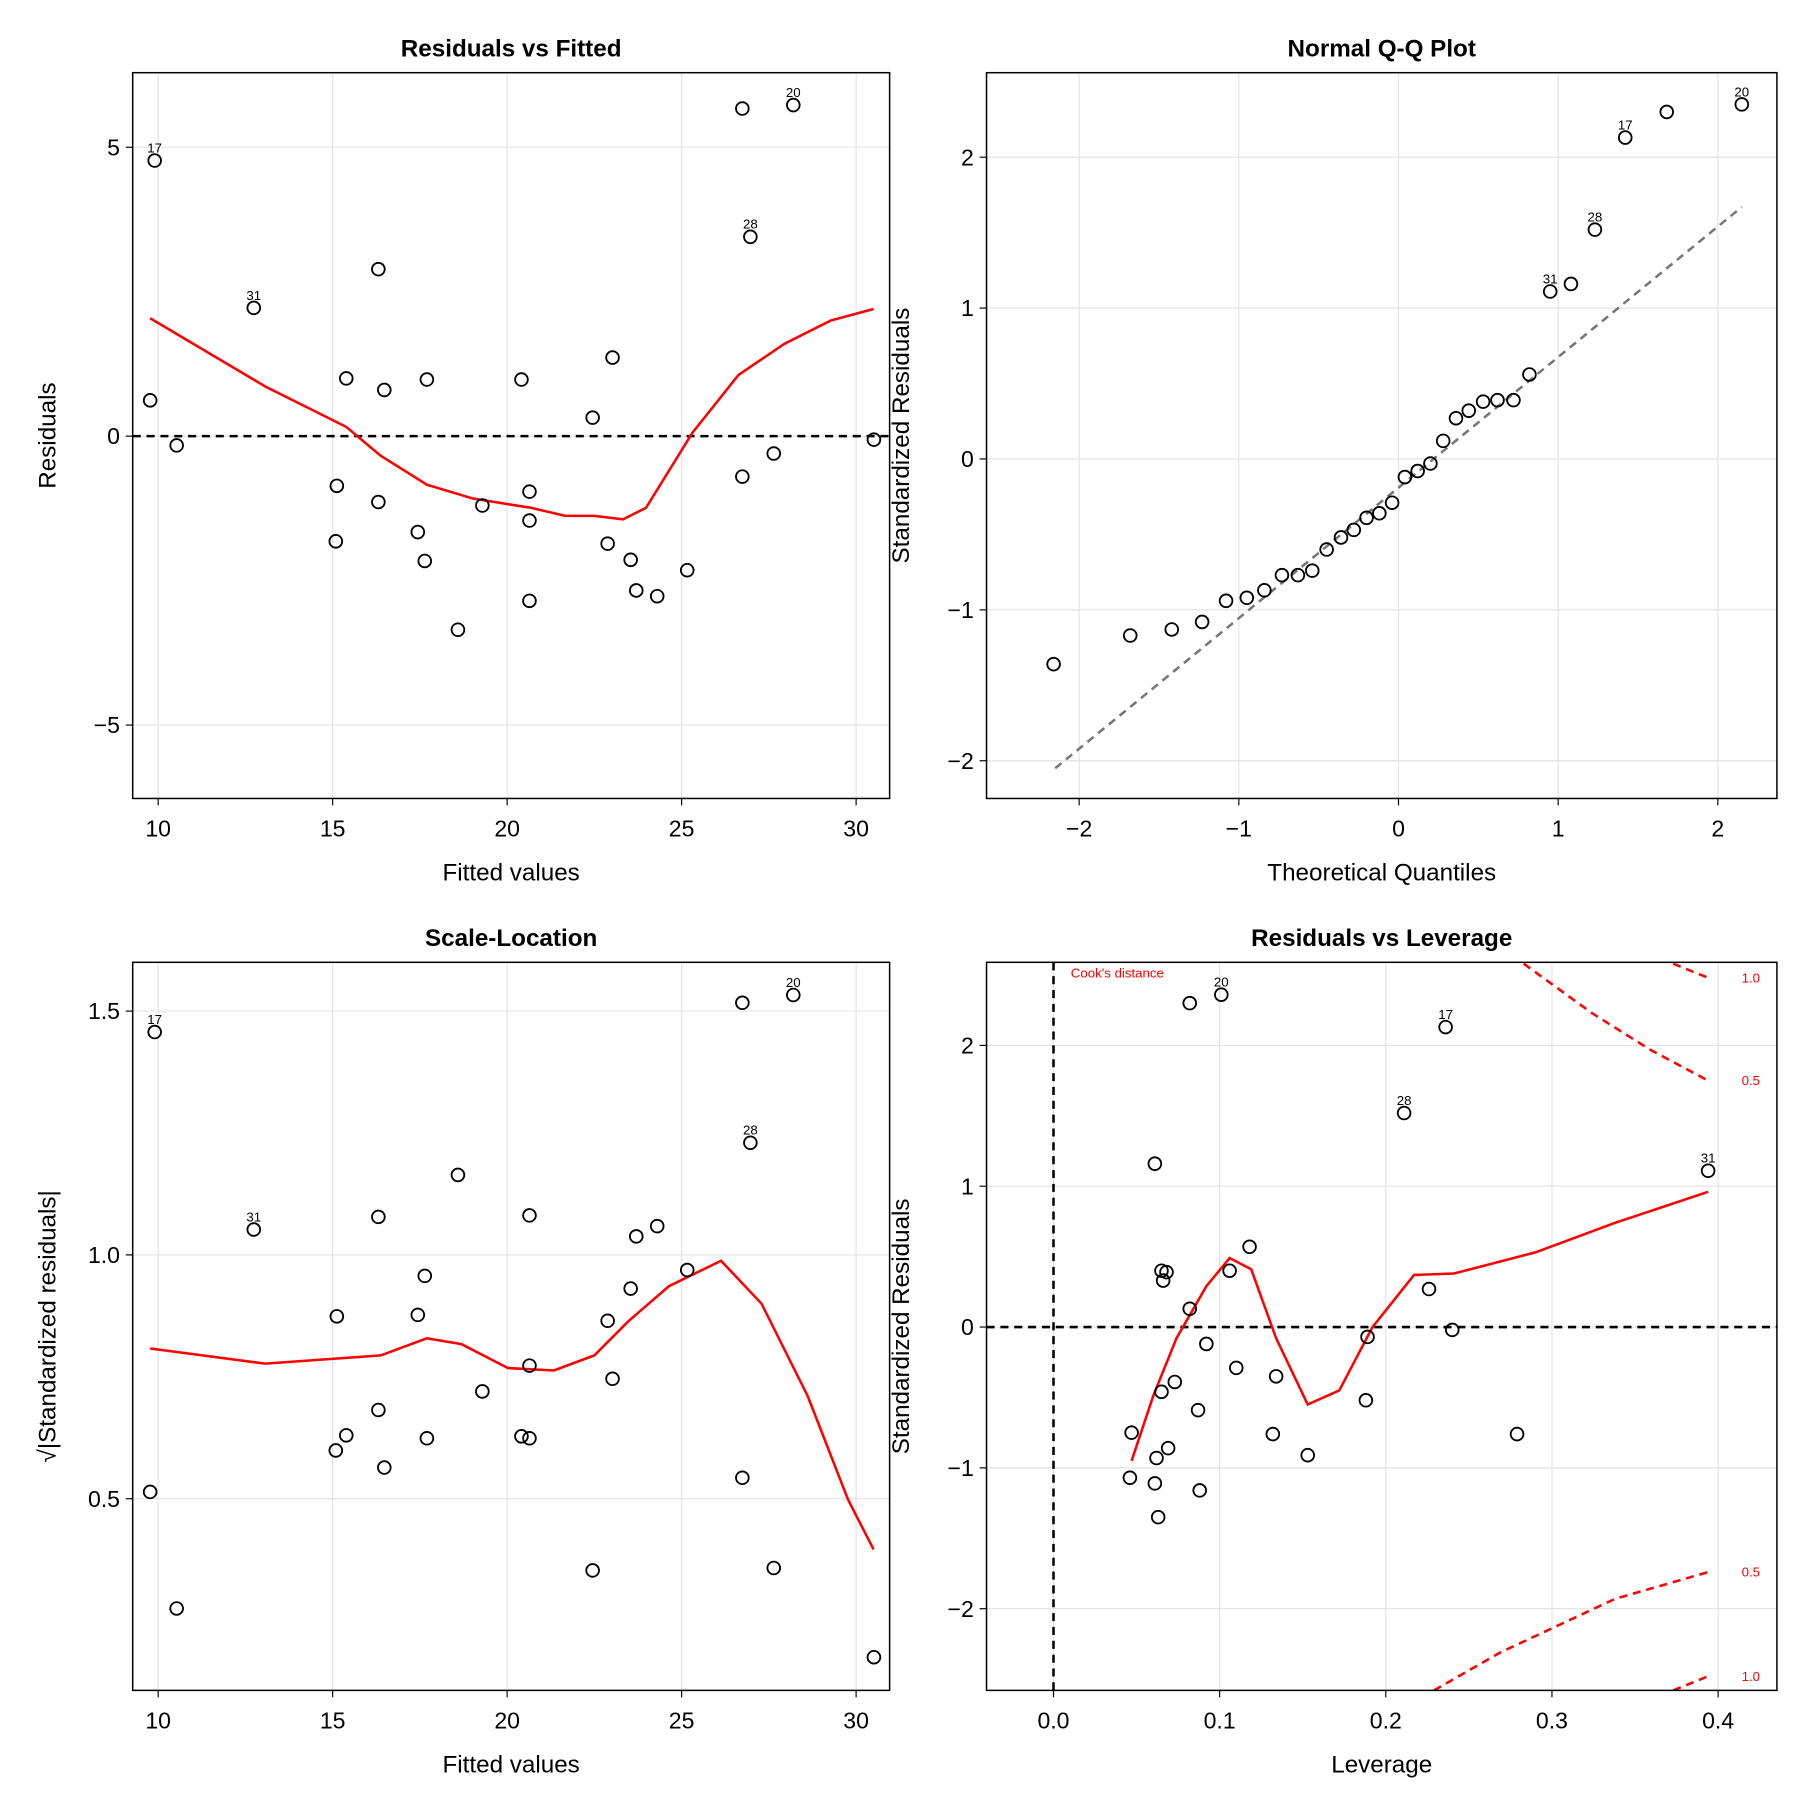  I want to click on y-axis-label: Standardized Residuals, so click(901, 1326).